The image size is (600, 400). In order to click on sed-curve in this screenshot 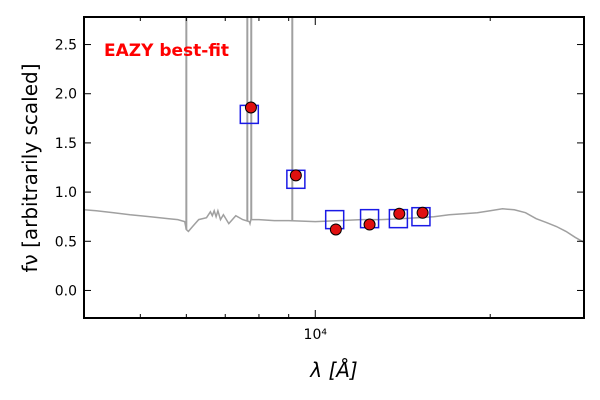, I will do `click(334, 225)`.